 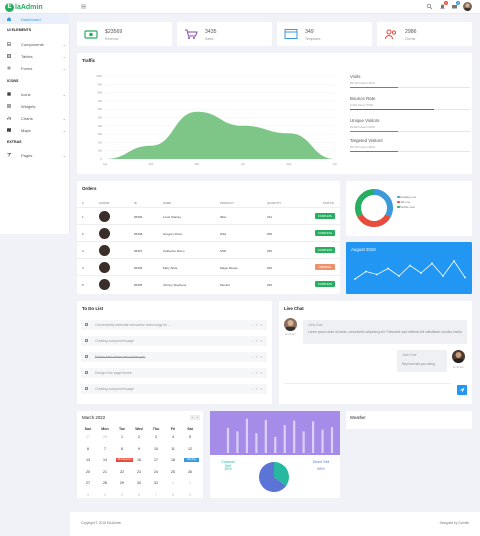 I want to click on sidebar-item-widgets: Widgets, so click(x=35, y=106).